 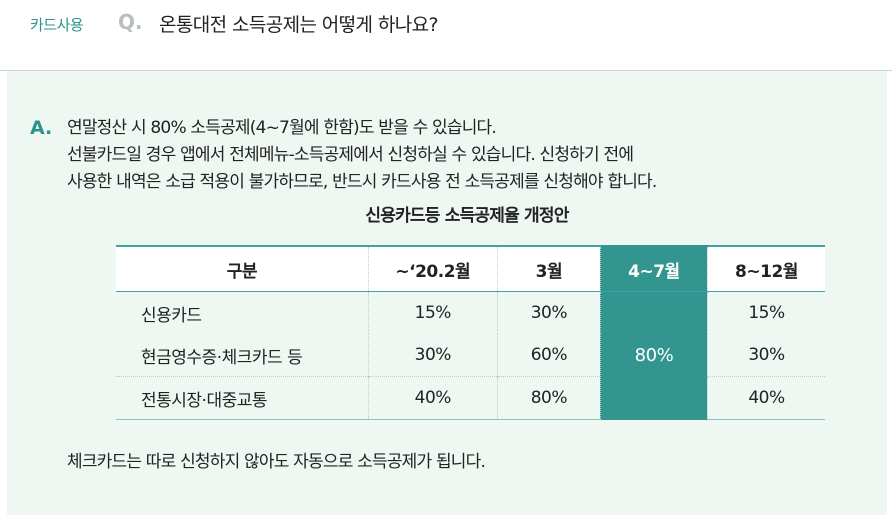 What do you see at coordinates (242, 312) in the screenshot?
I see `row-label: 신용카드` at bounding box center [242, 312].